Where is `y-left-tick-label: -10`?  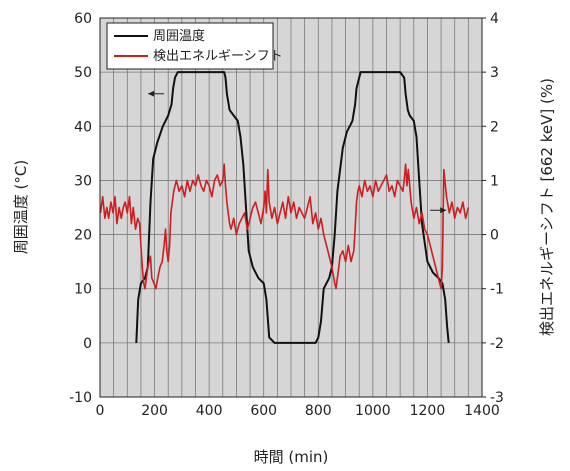 y-left-tick-label: -10 is located at coordinates (80, 398).